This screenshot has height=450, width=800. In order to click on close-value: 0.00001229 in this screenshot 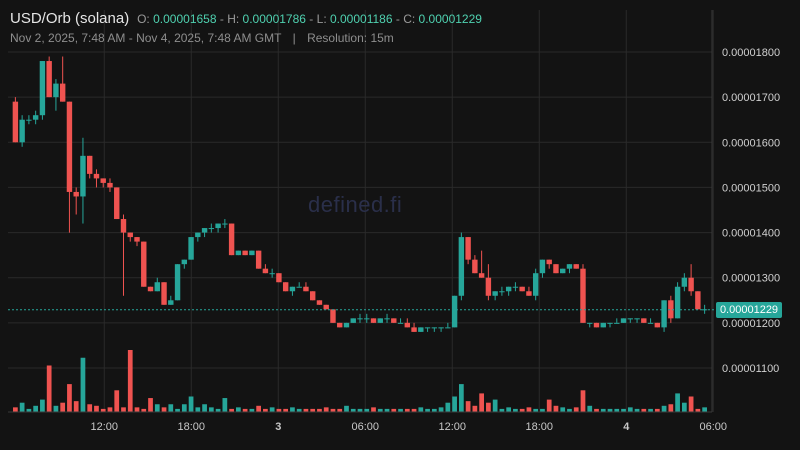, I will do `click(450, 19)`.